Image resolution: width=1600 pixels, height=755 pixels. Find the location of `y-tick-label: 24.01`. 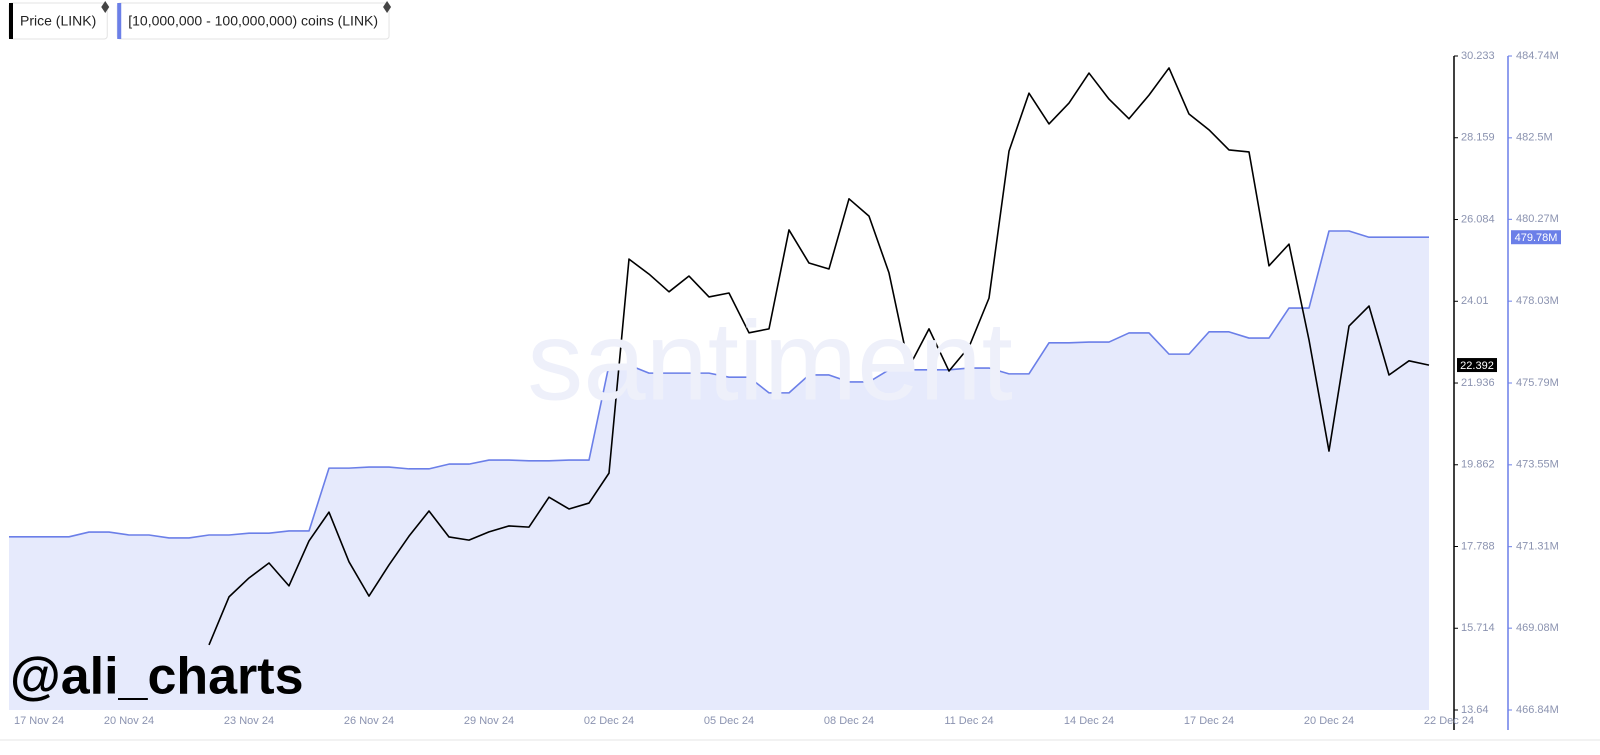

y-tick-label: 24.01 is located at coordinates (1475, 301).